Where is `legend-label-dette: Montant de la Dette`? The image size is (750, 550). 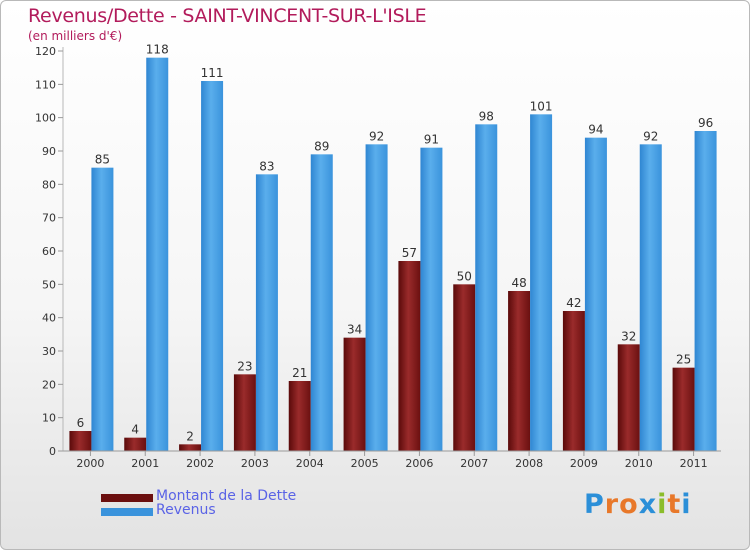
legend-label-dette: Montant de la Dette is located at coordinates (226, 496).